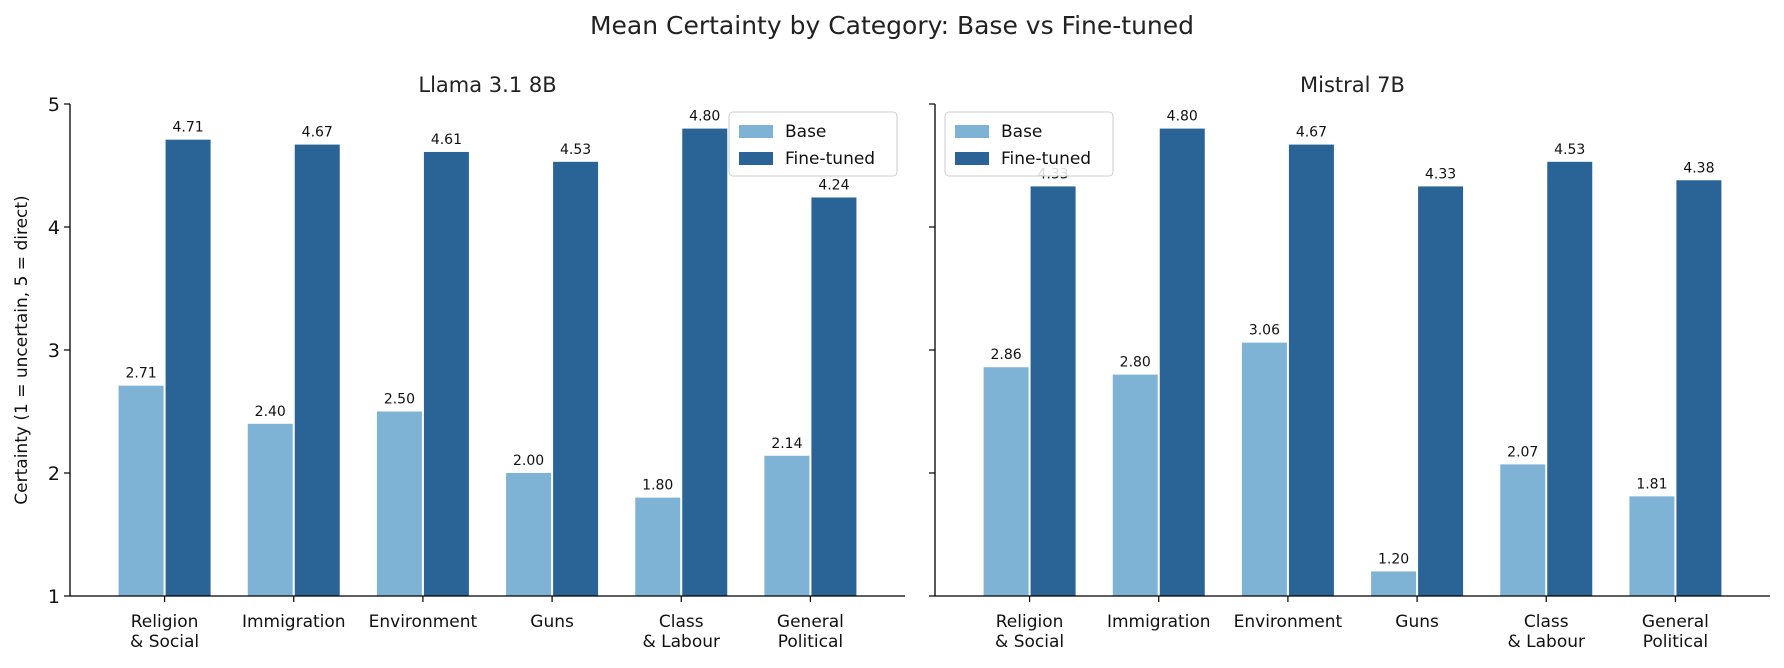 The height and width of the screenshot is (668, 1784). I want to click on x-tick-label-0-4-0: Class, so click(681, 622).